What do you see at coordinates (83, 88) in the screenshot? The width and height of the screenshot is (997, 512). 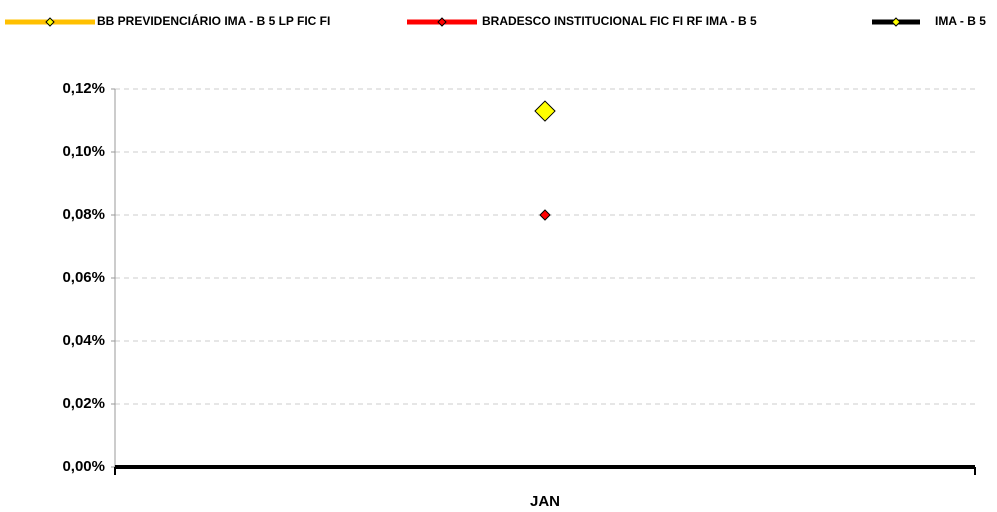 I see `y-tick-label: 0,12%` at bounding box center [83, 88].